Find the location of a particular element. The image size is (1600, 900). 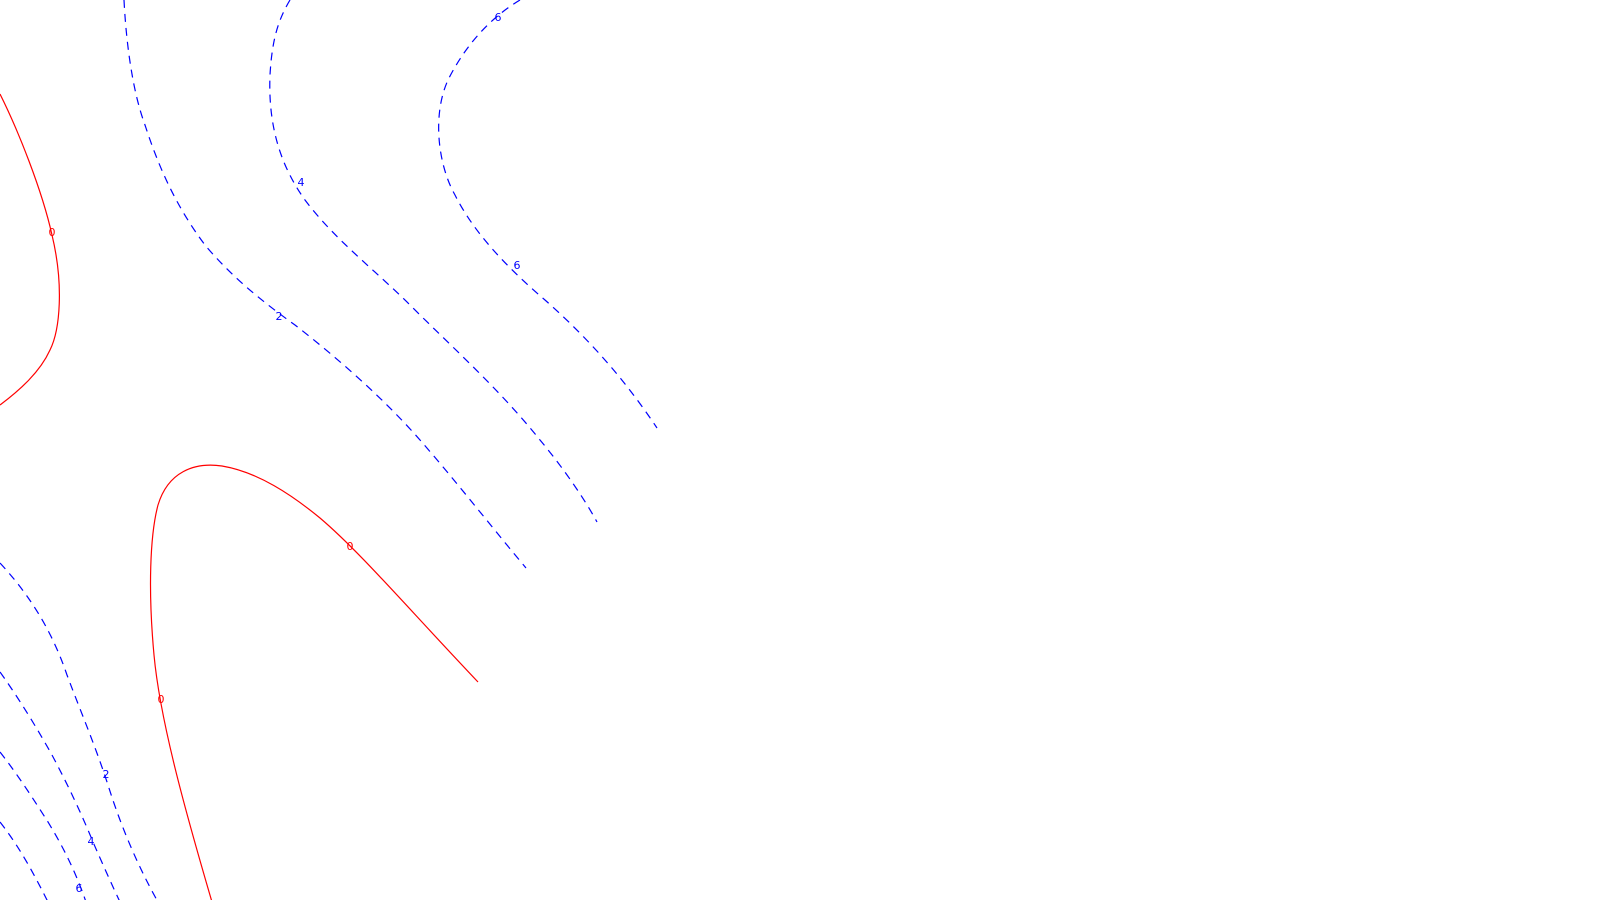

contour-label-0-center: 0 is located at coordinates (350, 546).